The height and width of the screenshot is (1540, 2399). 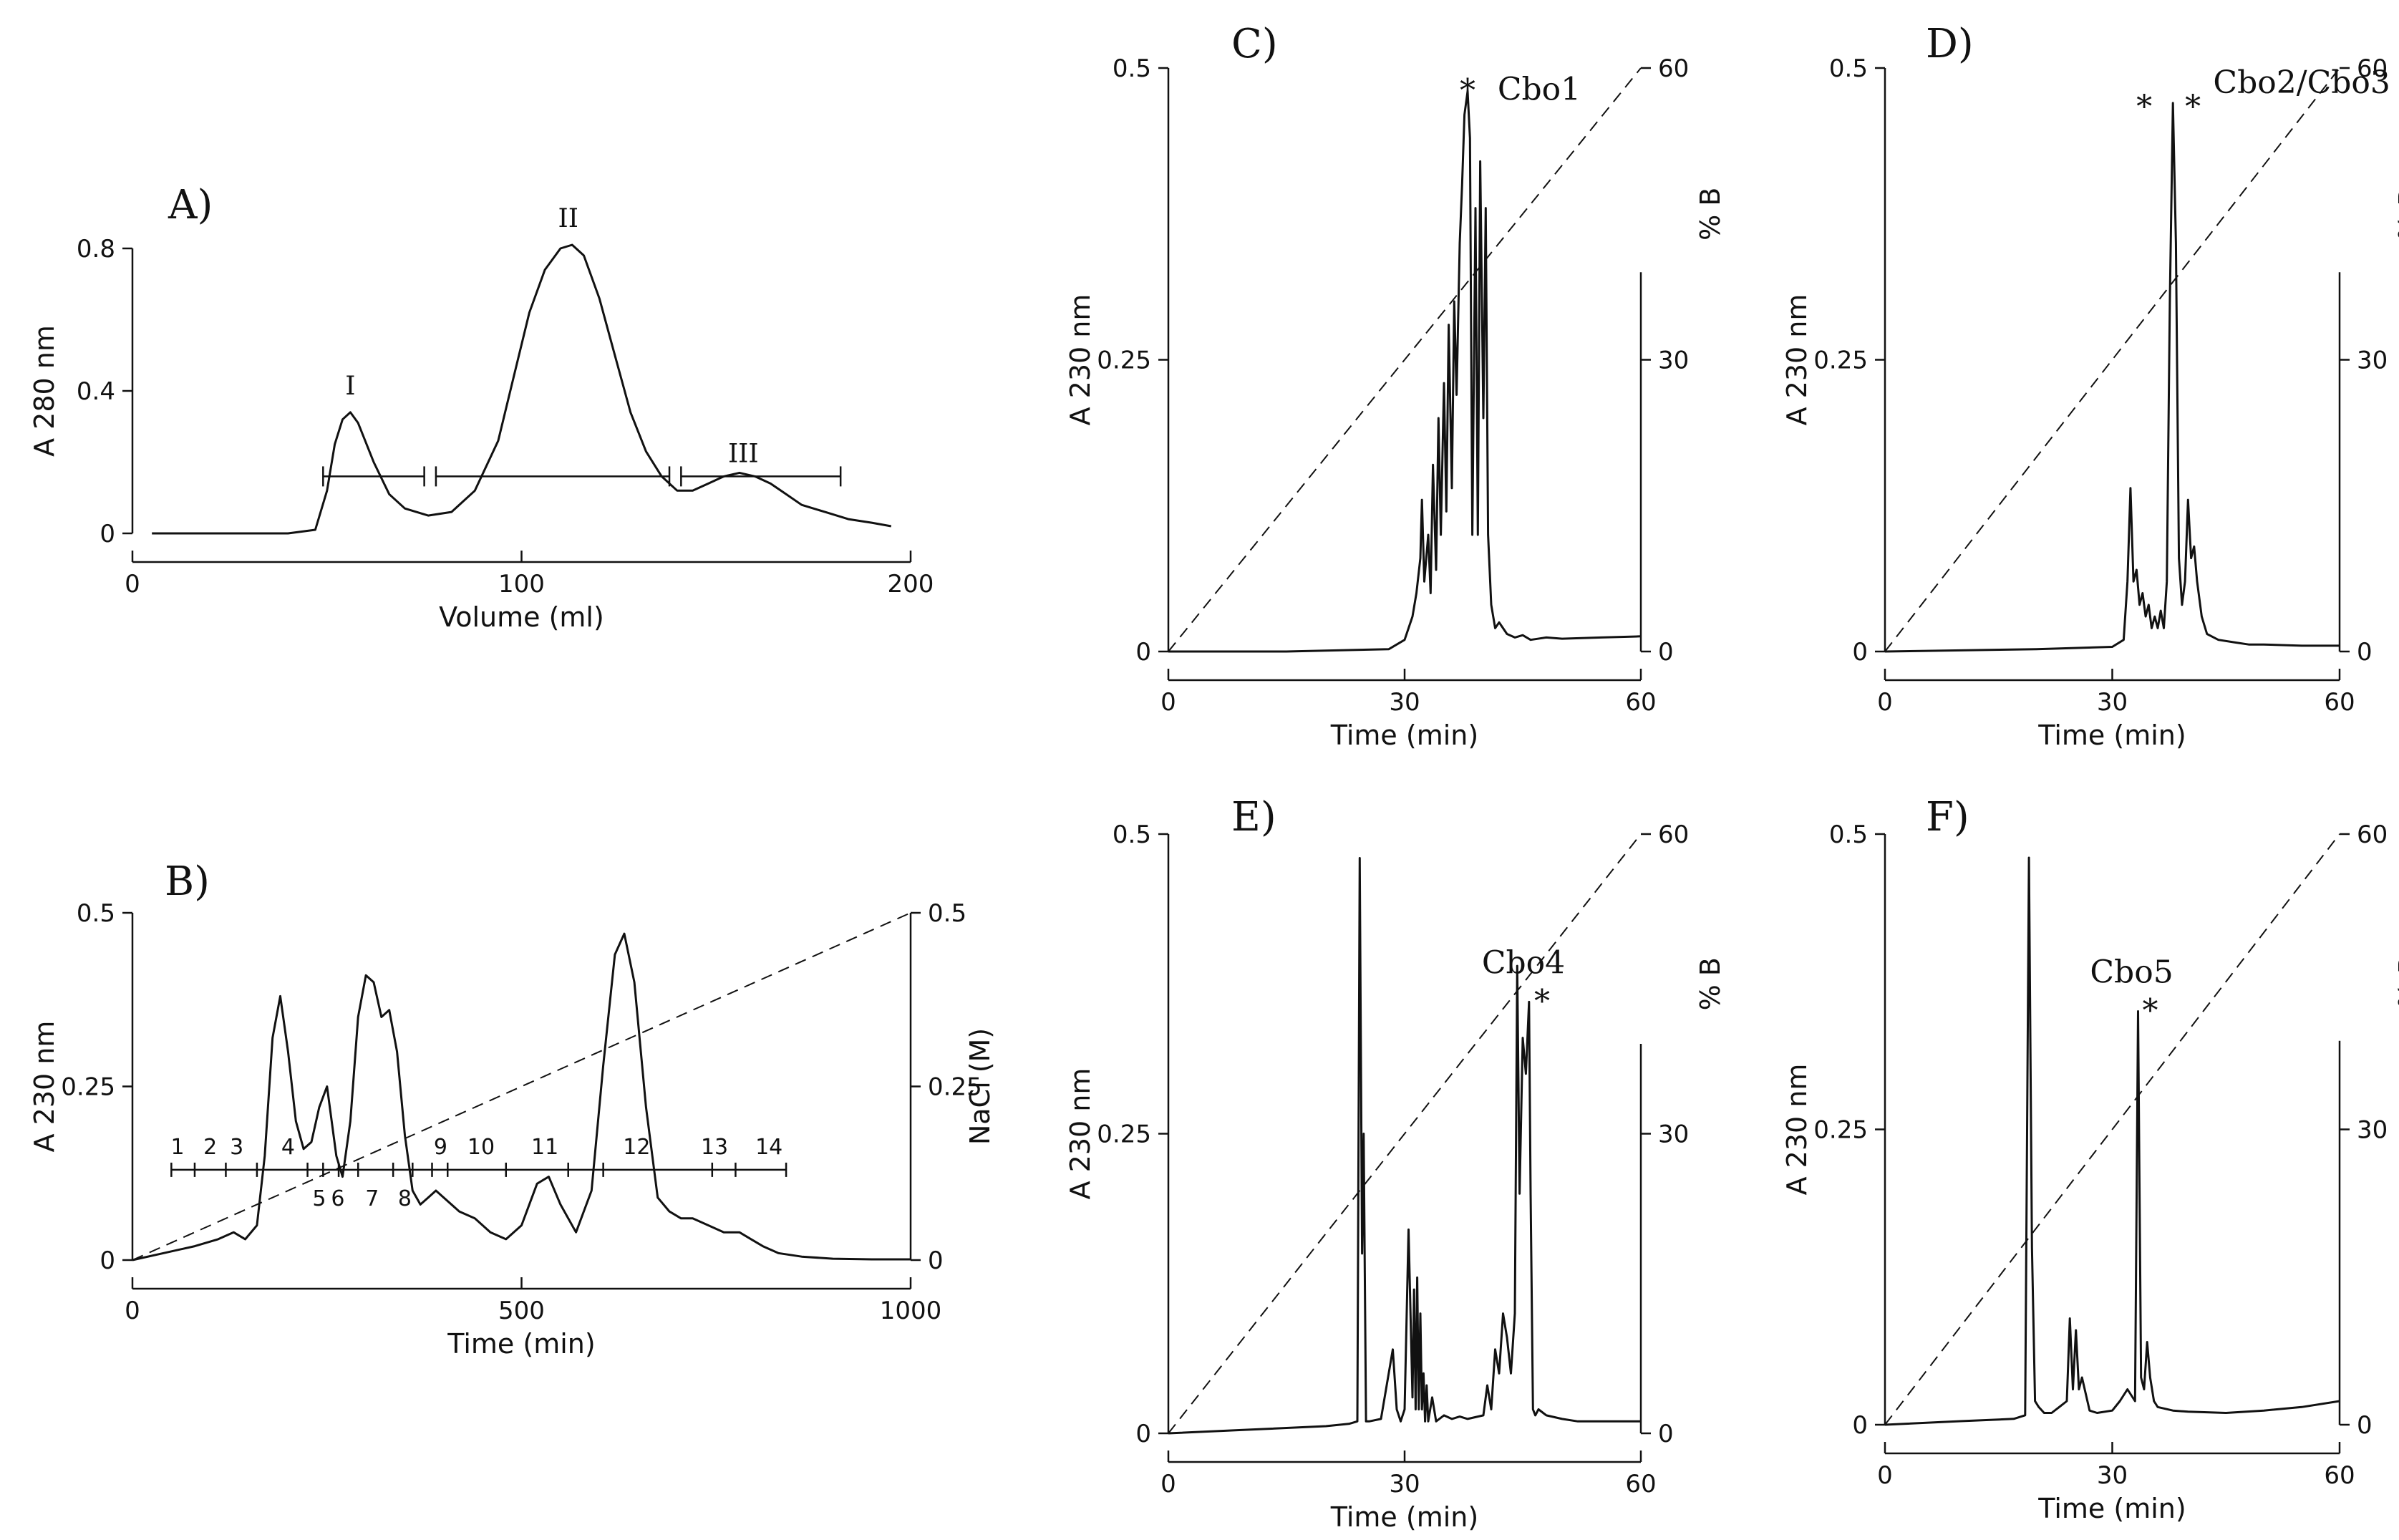 What do you see at coordinates (481, 1148) in the screenshot?
I see `fraction-label: 10` at bounding box center [481, 1148].